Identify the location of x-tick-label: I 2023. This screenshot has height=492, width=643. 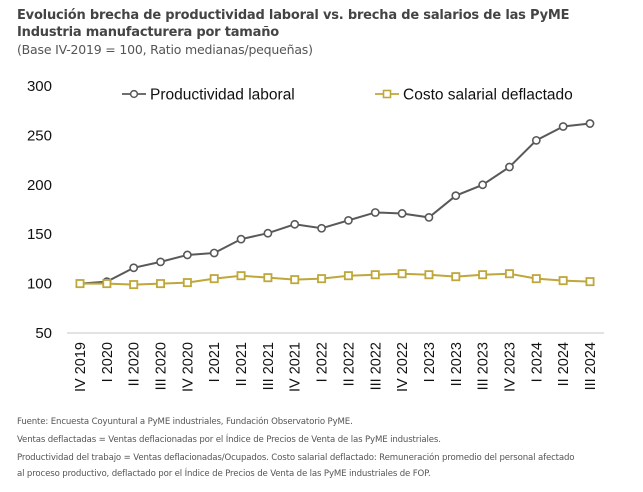
(430, 362).